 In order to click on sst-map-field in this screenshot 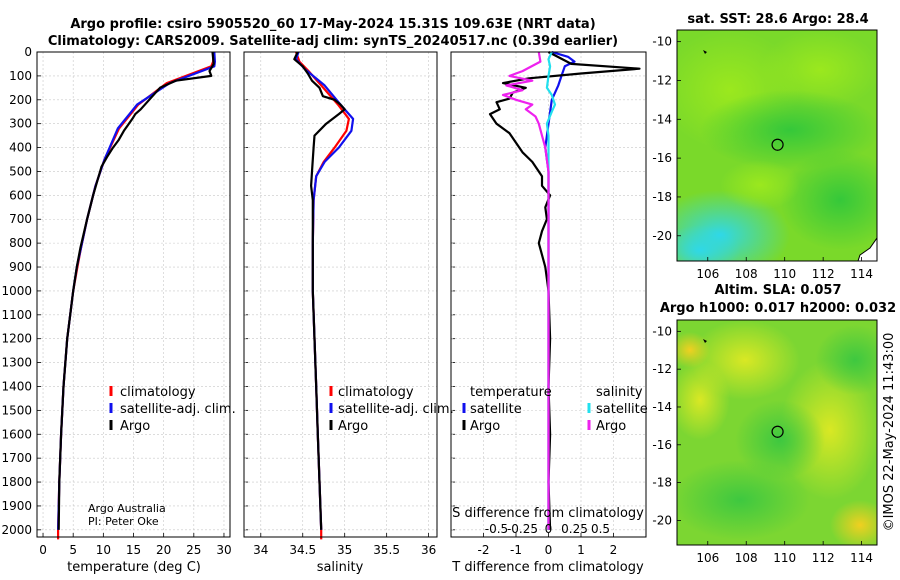, I will do `click(777, 145)`.